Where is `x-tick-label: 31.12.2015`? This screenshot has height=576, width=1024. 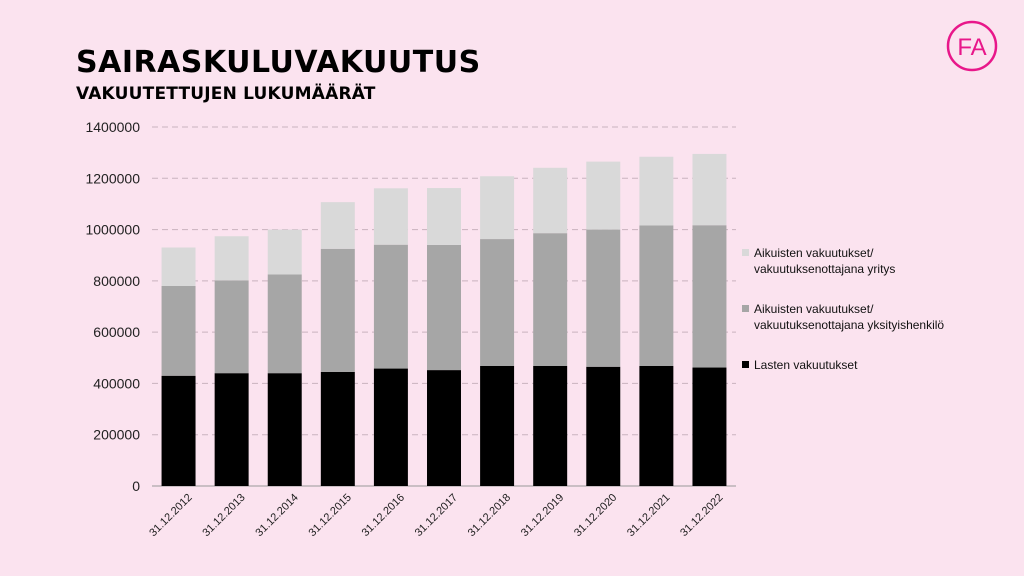
x-tick-label: 31.12.2015 is located at coordinates (330, 515).